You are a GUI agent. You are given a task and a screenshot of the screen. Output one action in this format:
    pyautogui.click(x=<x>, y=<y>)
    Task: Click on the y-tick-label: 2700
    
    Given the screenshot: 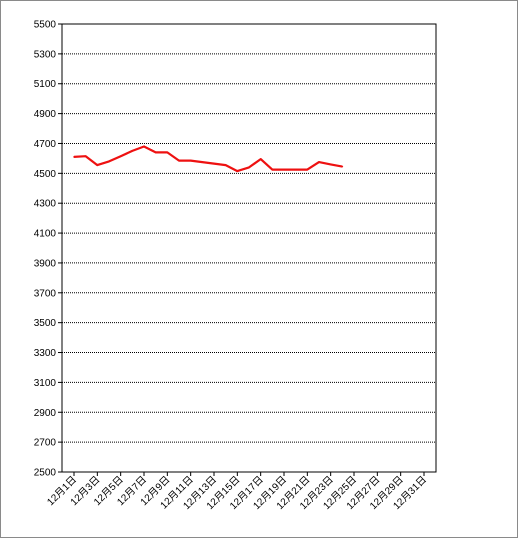 What is the action you would take?
    pyautogui.click(x=45, y=443)
    